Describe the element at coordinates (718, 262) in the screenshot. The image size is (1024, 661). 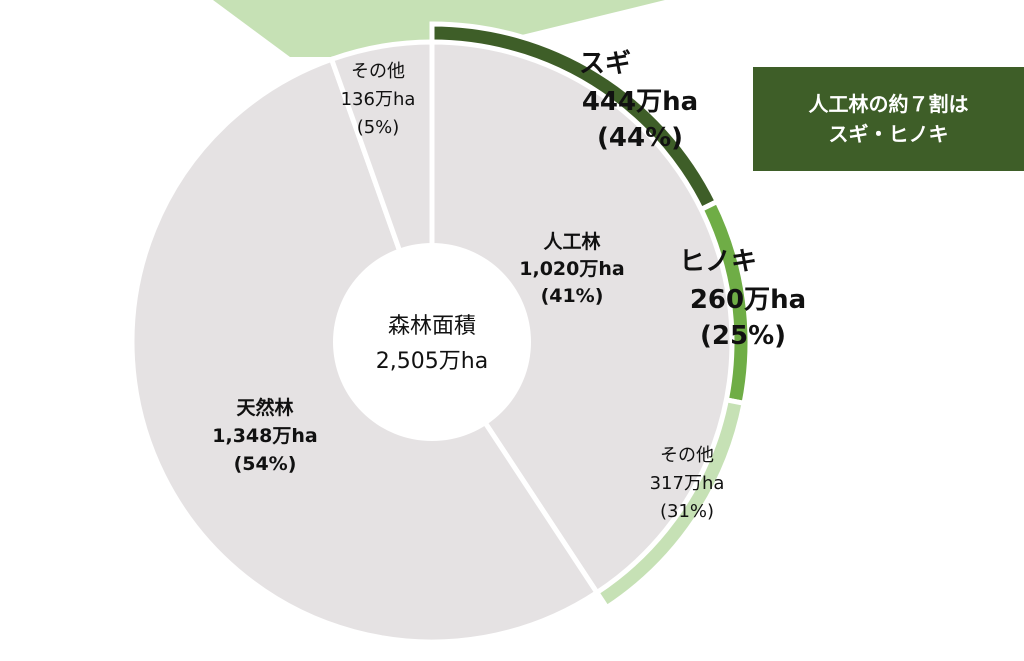
I see `outer-label-hinoki-name: ヒノキ` at that location.